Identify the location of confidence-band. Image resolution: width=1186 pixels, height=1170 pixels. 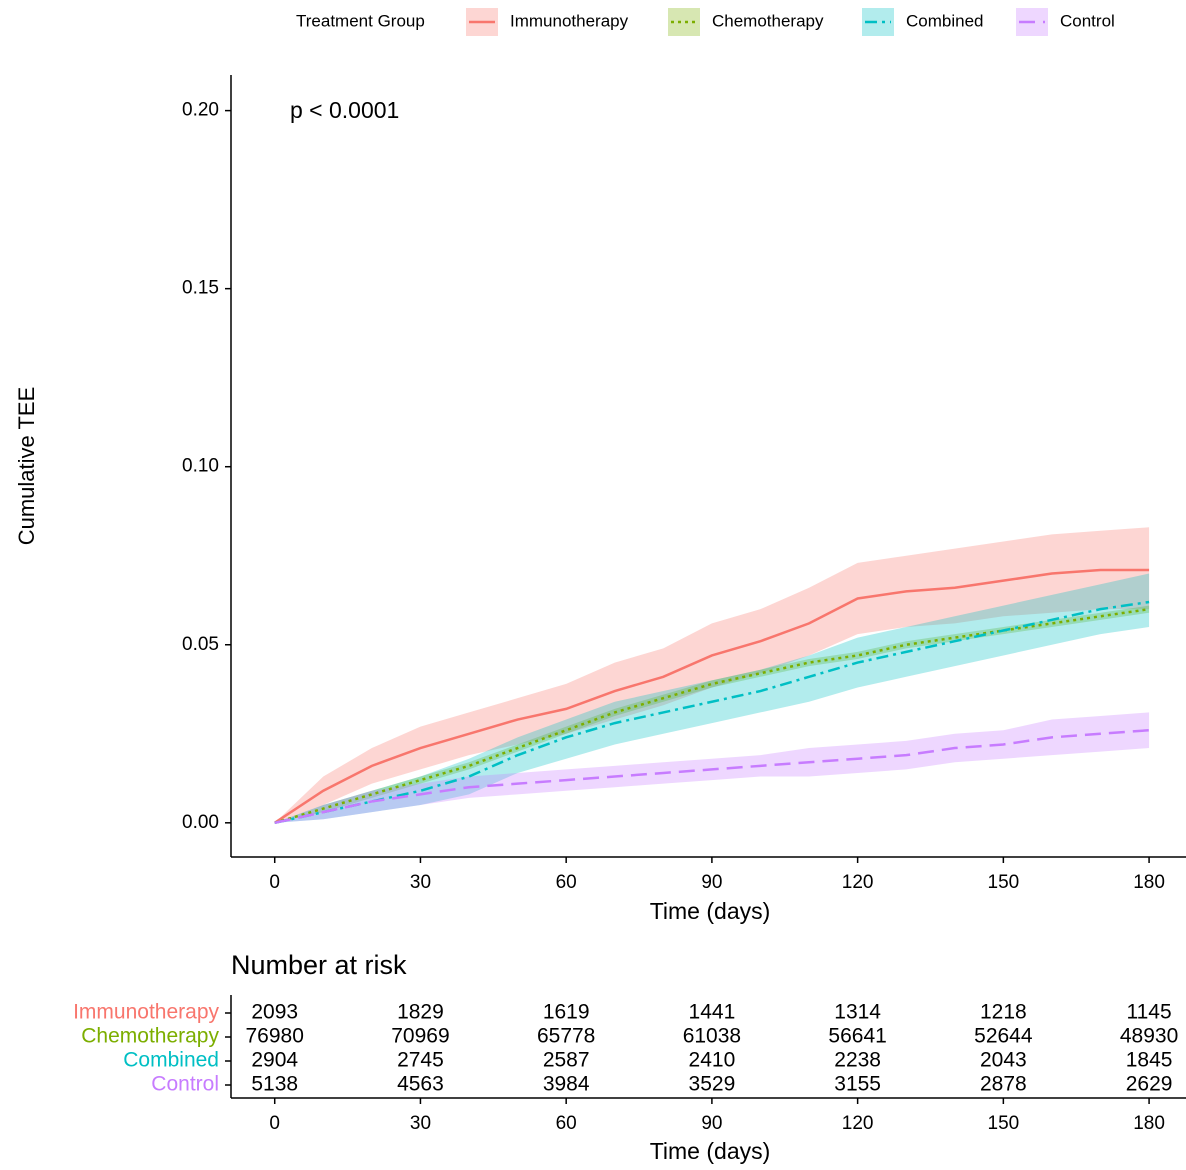
(712, 767).